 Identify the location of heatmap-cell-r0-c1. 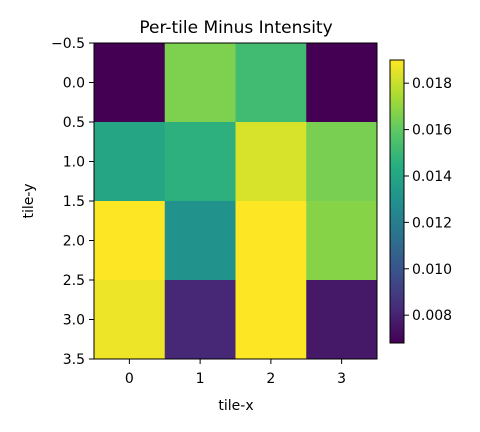
(200, 83).